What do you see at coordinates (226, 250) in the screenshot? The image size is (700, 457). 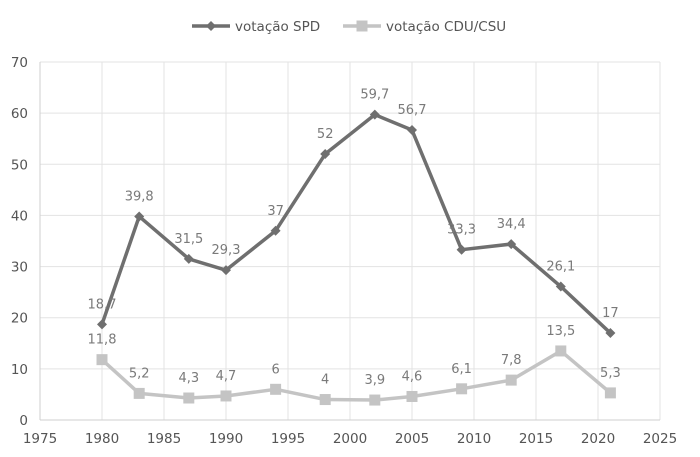 I see `data-label: 29,3` at bounding box center [226, 250].